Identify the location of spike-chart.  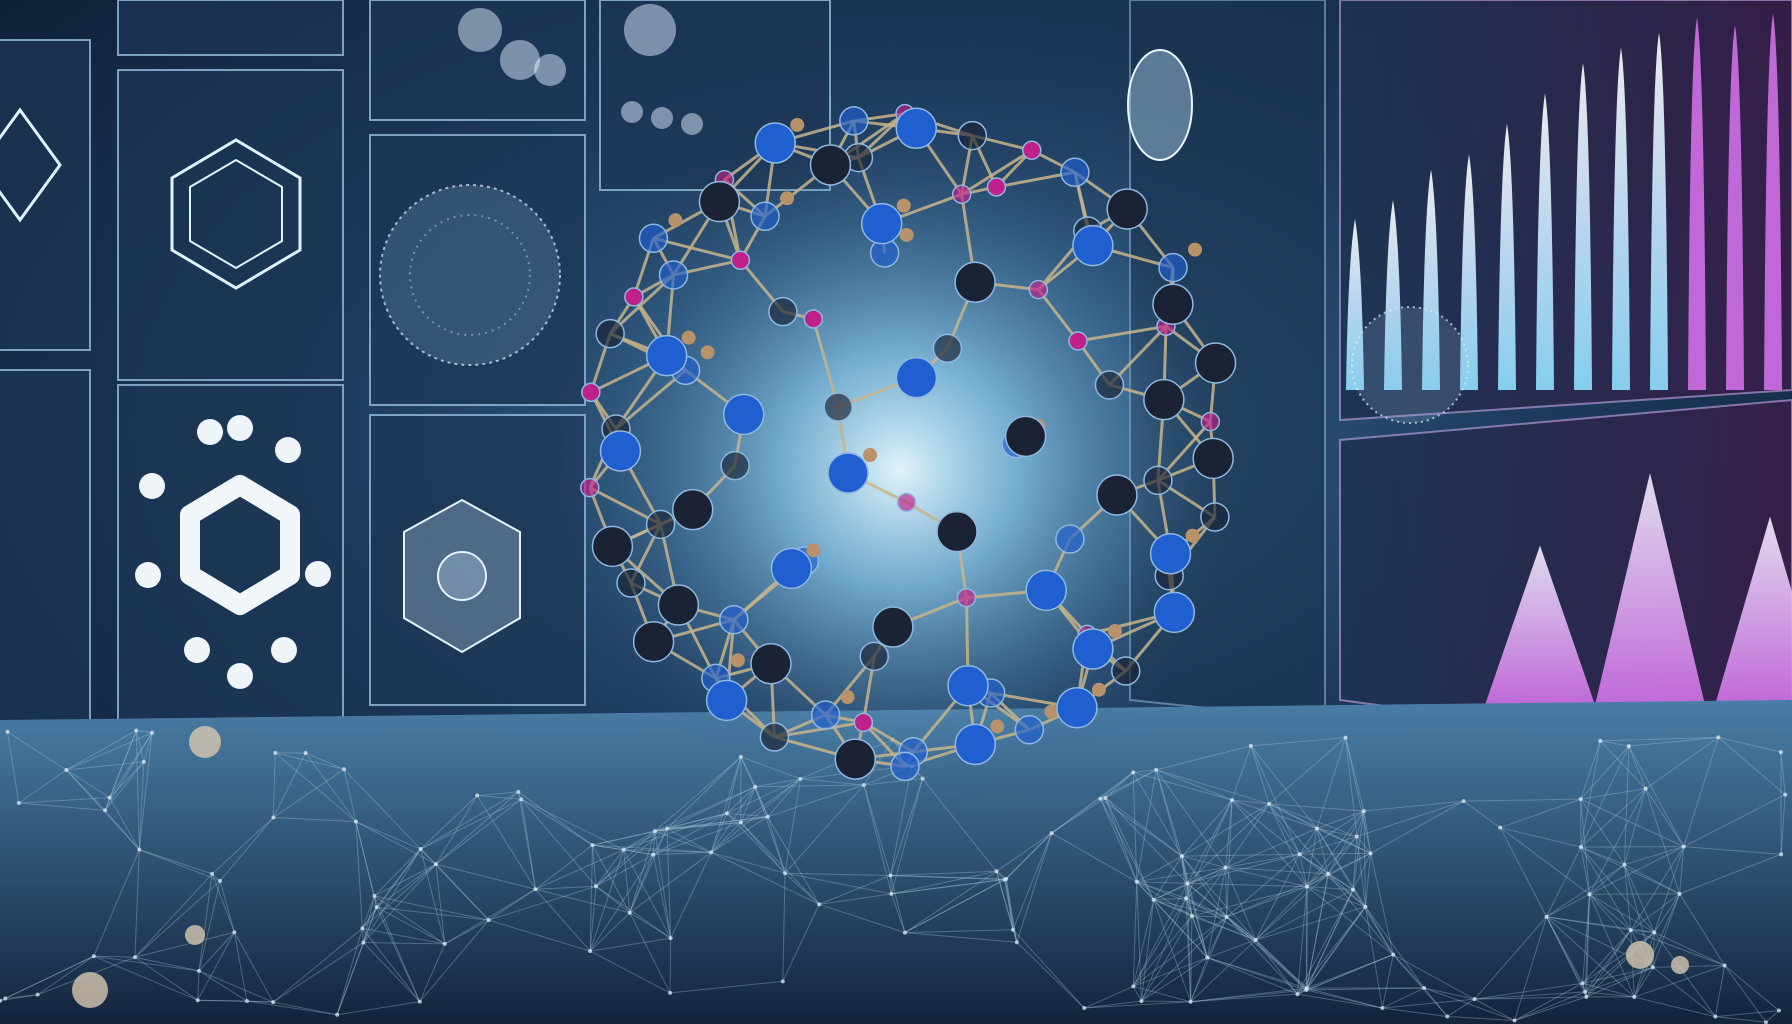
(1564, 202).